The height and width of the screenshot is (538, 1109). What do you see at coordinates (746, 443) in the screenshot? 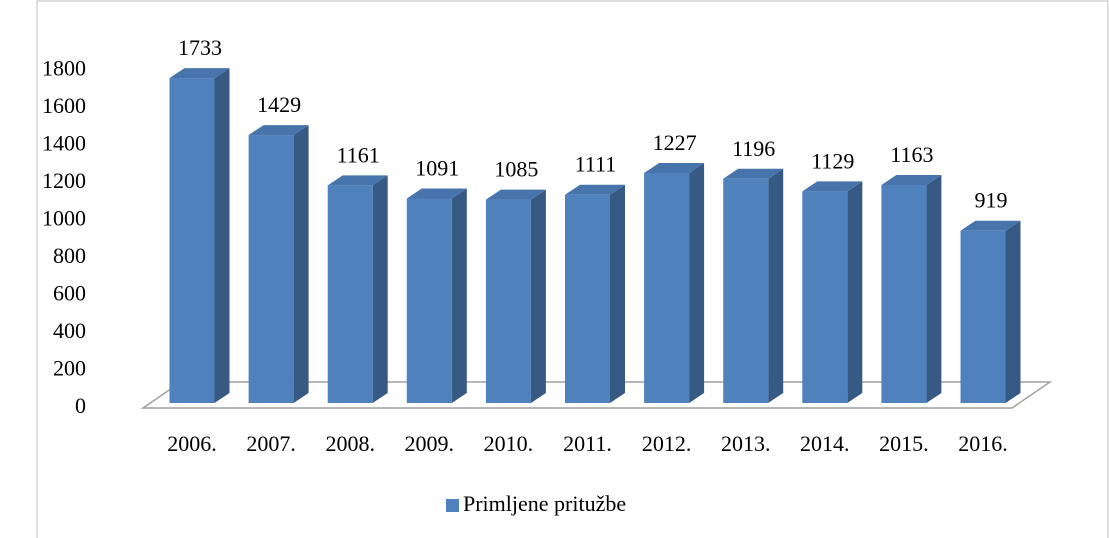
I see `x-tick-label: 2013.` at bounding box center [746, 443].